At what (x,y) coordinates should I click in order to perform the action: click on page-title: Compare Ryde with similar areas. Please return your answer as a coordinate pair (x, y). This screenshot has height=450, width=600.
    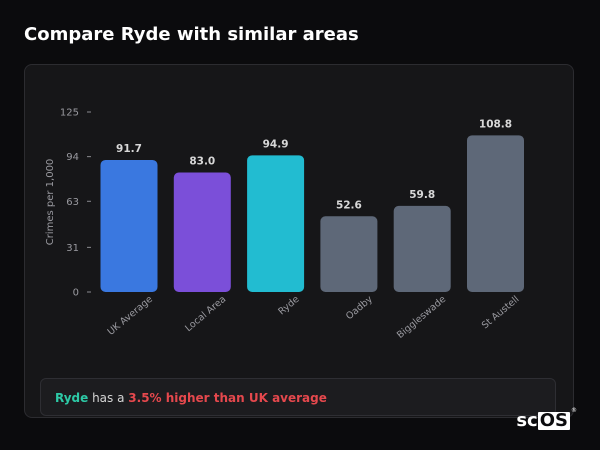
    Looking at the image, I should click on (191, 34).